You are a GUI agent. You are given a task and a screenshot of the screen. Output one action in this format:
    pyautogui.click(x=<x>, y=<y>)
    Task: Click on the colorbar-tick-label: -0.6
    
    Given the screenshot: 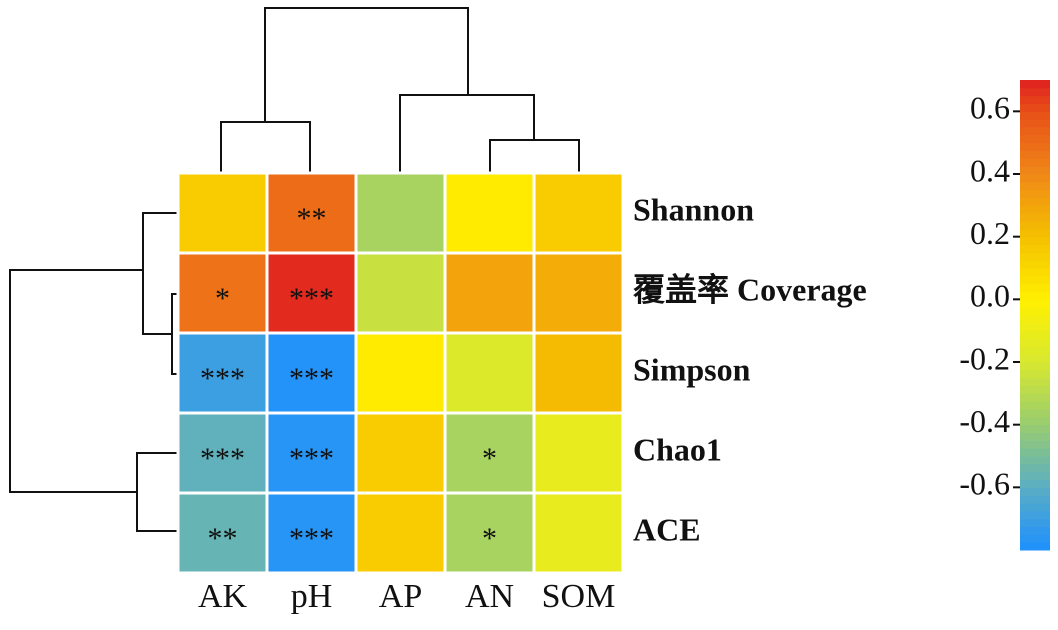 What is the action you would take?
    pyautogui.click(x=984, y=484)
    